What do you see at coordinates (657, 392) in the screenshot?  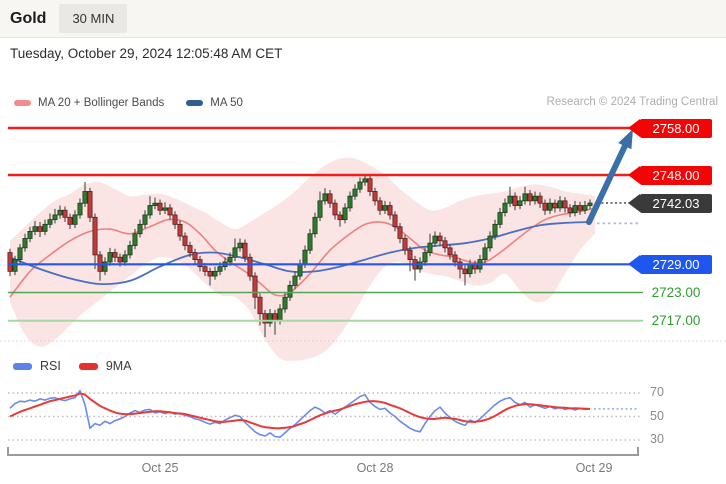 I see `rsi-scale-70: 70` at bounding box center [657, 392].